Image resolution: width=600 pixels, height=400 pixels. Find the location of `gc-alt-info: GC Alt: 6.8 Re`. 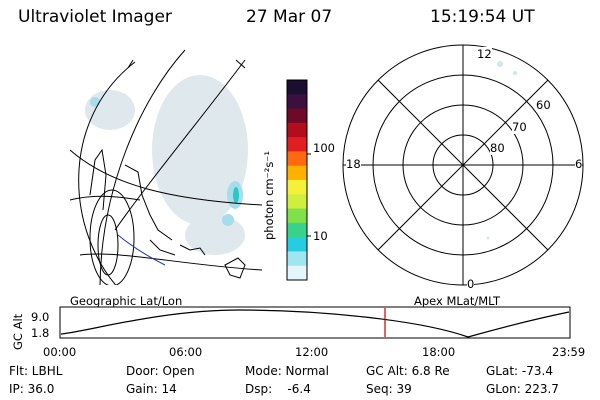

gc-alt-info: GC Alt: 6.8 Re is located at coordinates (408, 371).